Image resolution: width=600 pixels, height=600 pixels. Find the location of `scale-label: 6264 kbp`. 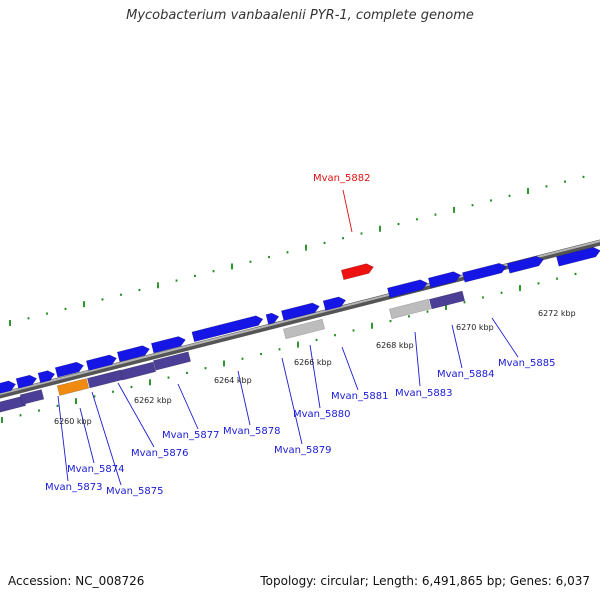

scale-label: 6264 kbp is located at coordinates (233, 380).